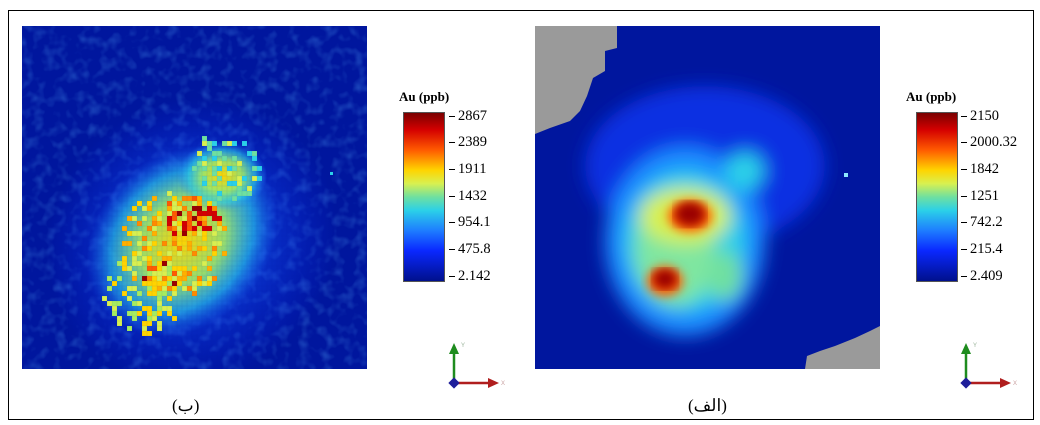 The width and height of the screenshot is (1040, 425). Describe the element at coordinates (424, 197) in the screenshot. I see `colorbar-b` at that location.